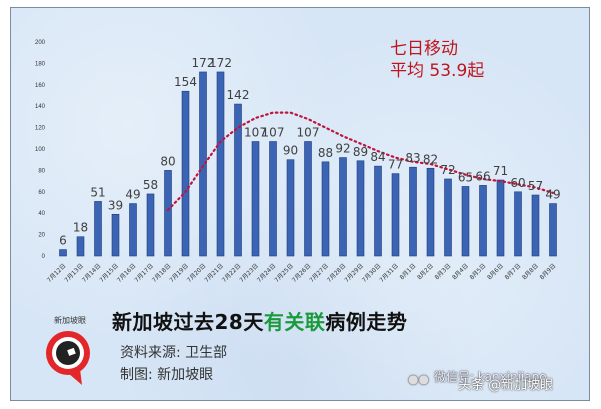 The width and height of the screenshot is (601, 409). I want to click on value-label: 57, so click(535, 186).